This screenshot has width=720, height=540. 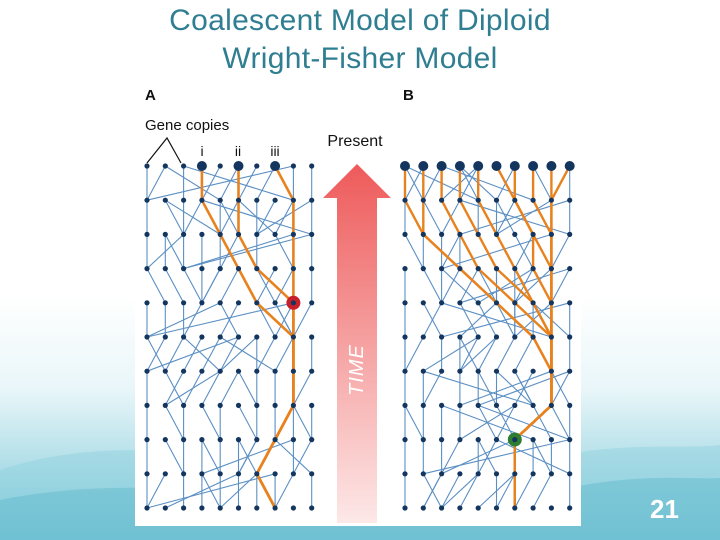 I want to click on panel-a-ancestral-path, so click(x=248, y=335).